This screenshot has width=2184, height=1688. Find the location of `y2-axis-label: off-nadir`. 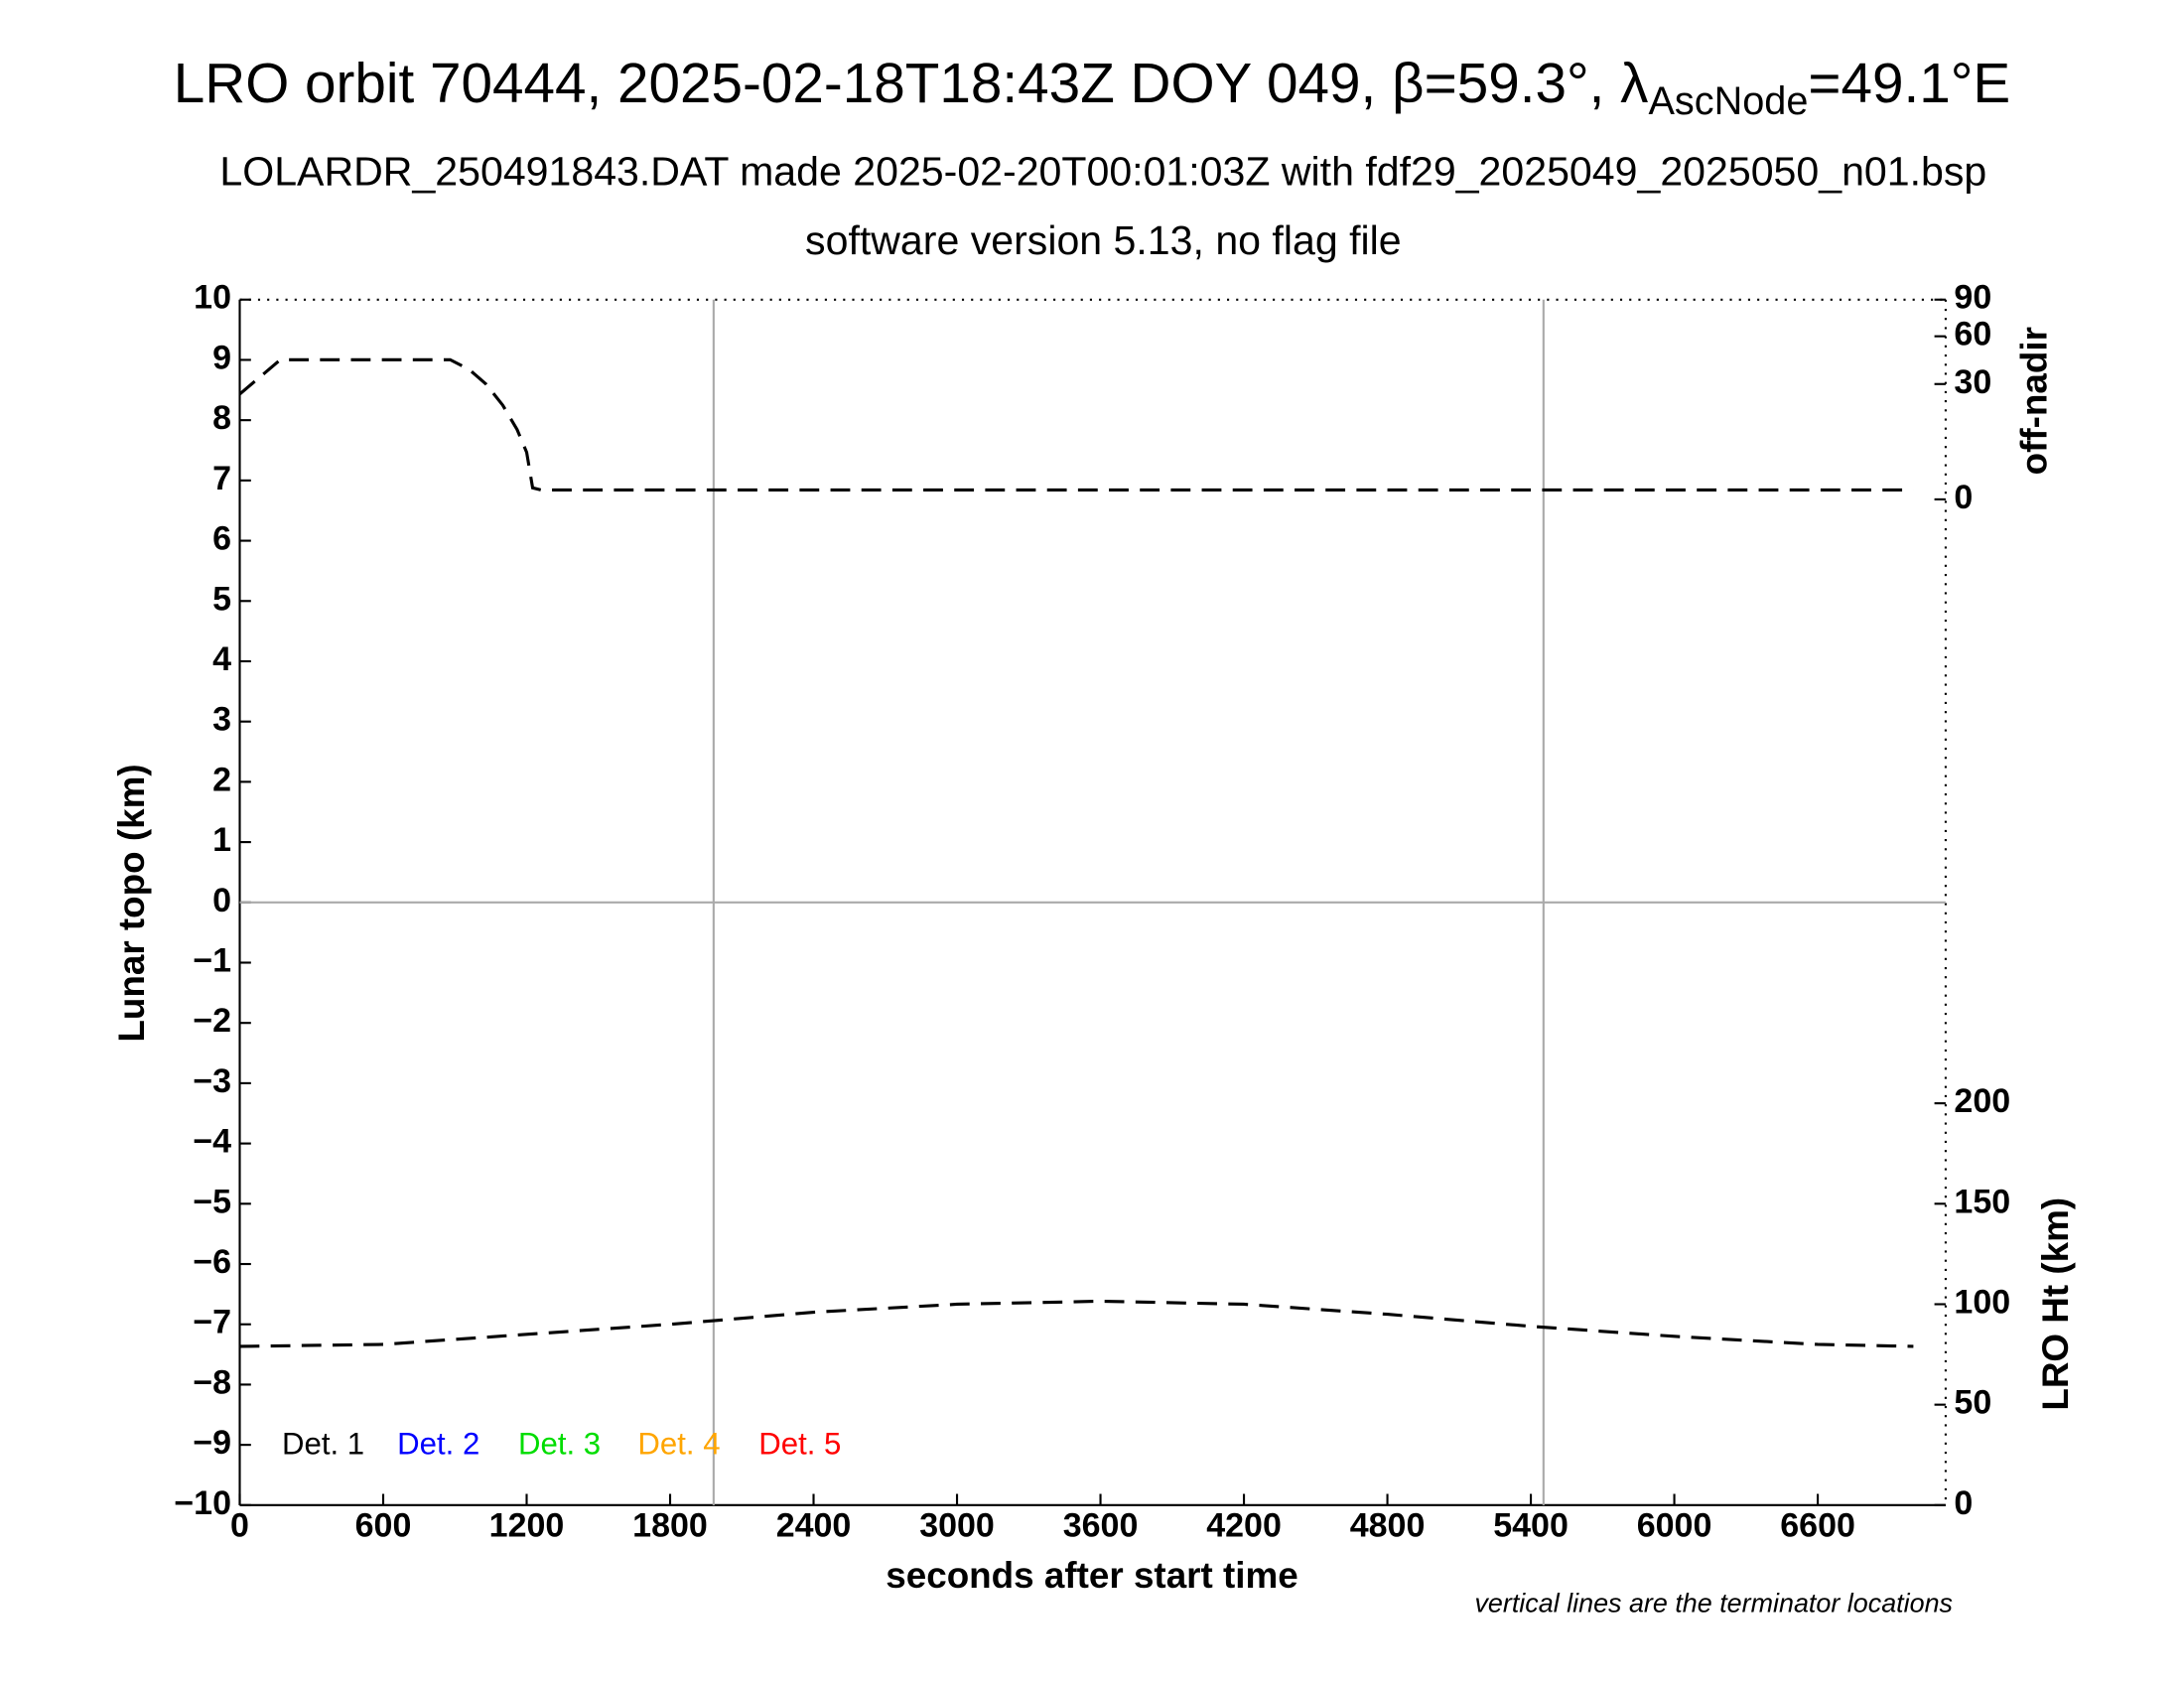

y2-axis-label: off-nadir is located at coordinates (2034, 401).